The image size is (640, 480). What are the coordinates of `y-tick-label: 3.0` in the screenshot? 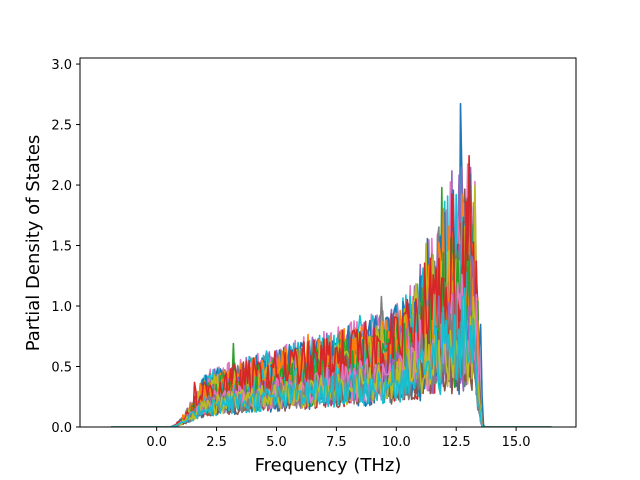 It's located at (61, 65).